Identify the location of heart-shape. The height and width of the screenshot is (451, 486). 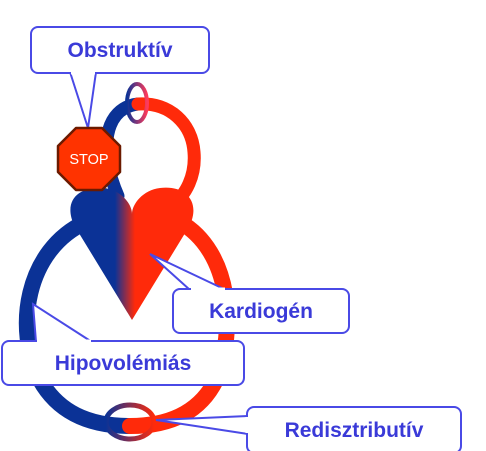
(132, 253).